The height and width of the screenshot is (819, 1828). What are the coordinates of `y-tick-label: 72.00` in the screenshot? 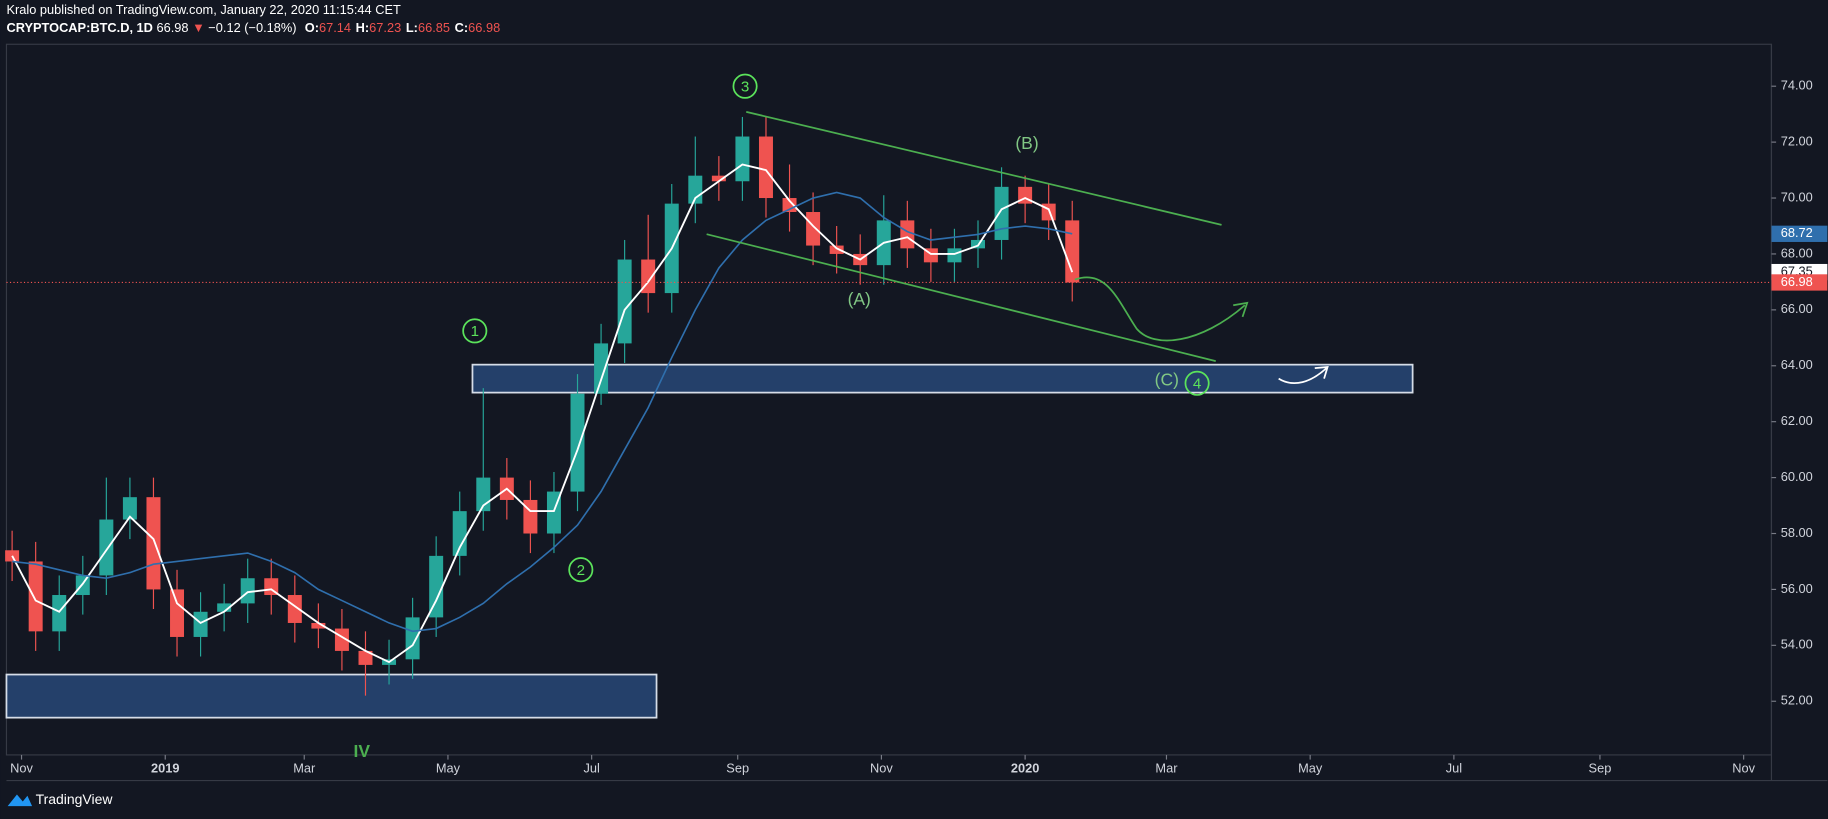 It's located at (1797, 141).